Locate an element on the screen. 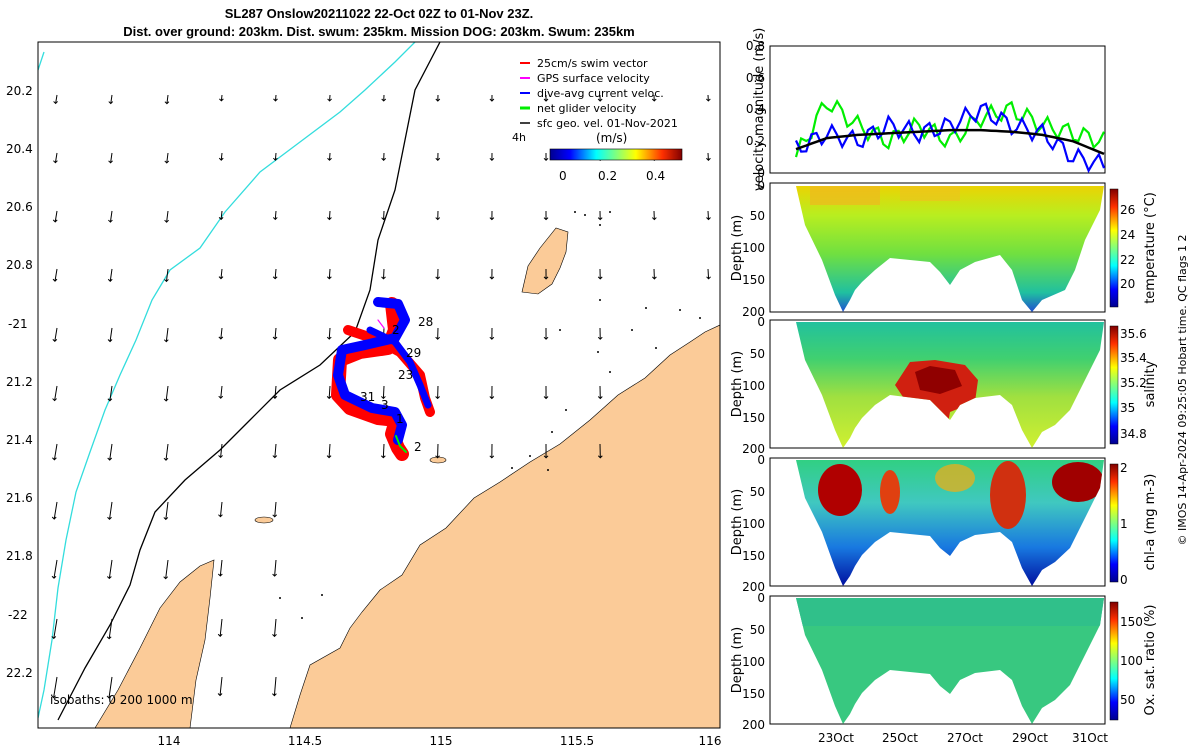  ytick: 0.4 is located at coordinates (755, 109).